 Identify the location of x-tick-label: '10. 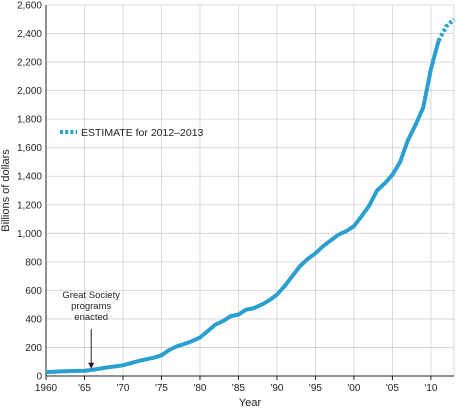
(430, 388).